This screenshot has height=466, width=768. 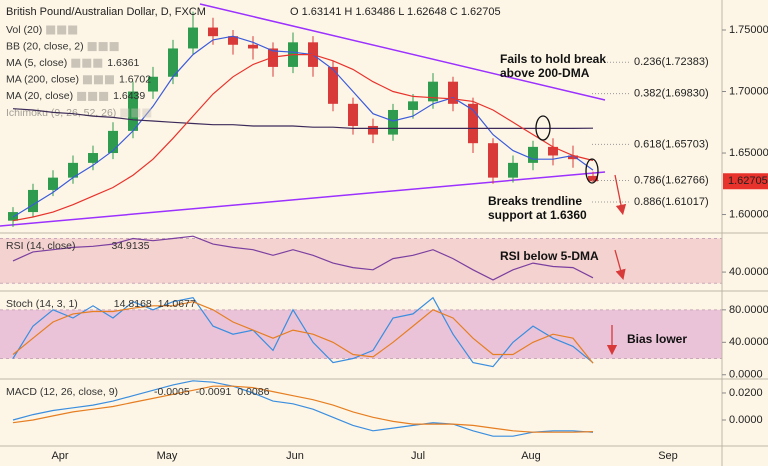 I want to click on last-price-box, so click(x=745, y=181).